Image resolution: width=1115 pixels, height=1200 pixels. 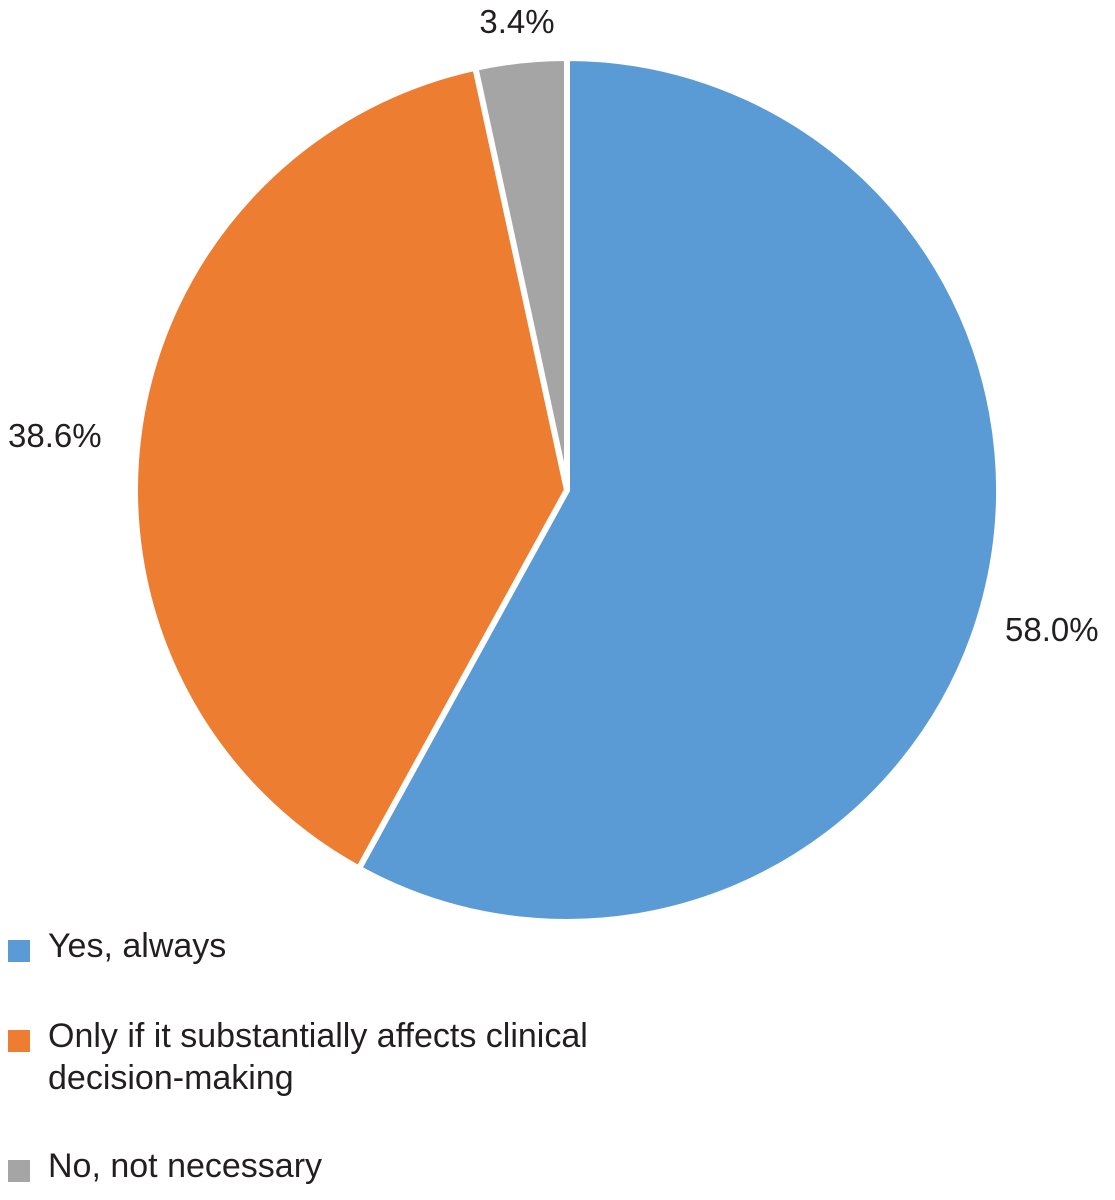 What do you see at coordinates (19, 951) in the screenshot?
I see `legend-swatch-yes-always` at bounding box center [19, 951].